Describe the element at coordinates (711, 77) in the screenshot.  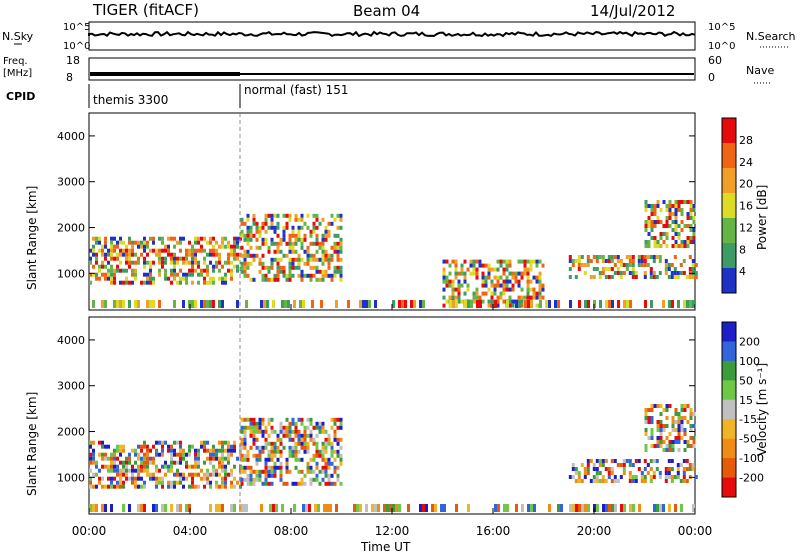
I see `nave-tick-bottom: 0` at that location.